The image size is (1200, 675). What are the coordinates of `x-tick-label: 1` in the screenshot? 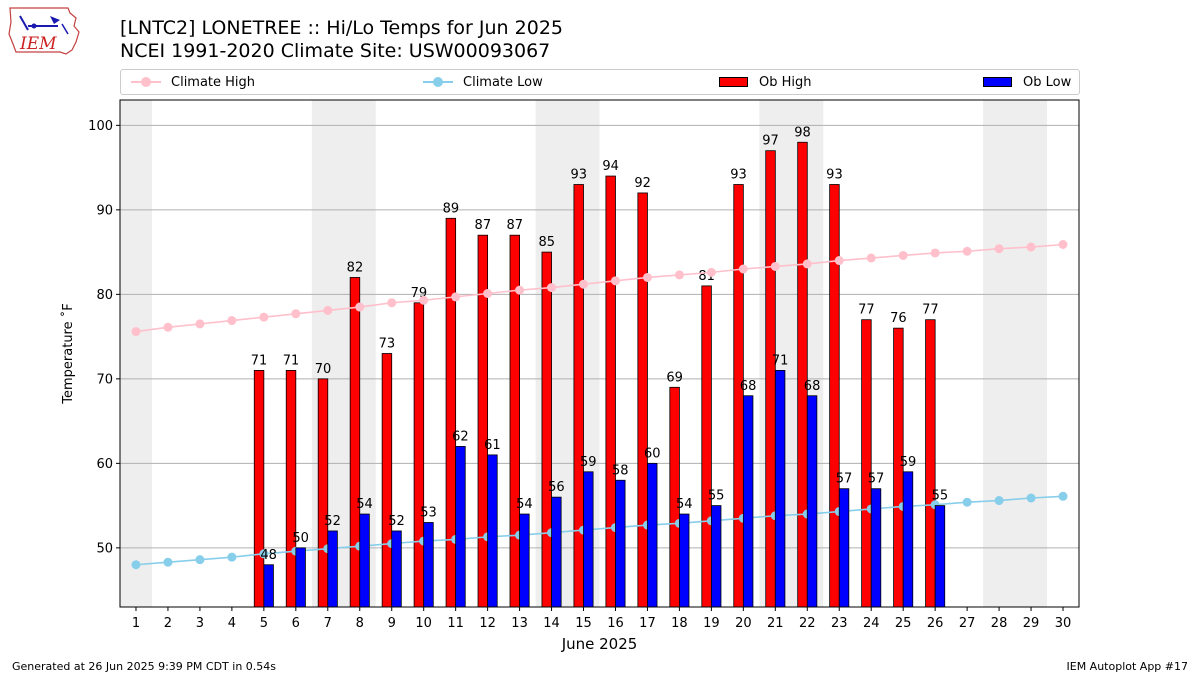 It's located at (136, 623).